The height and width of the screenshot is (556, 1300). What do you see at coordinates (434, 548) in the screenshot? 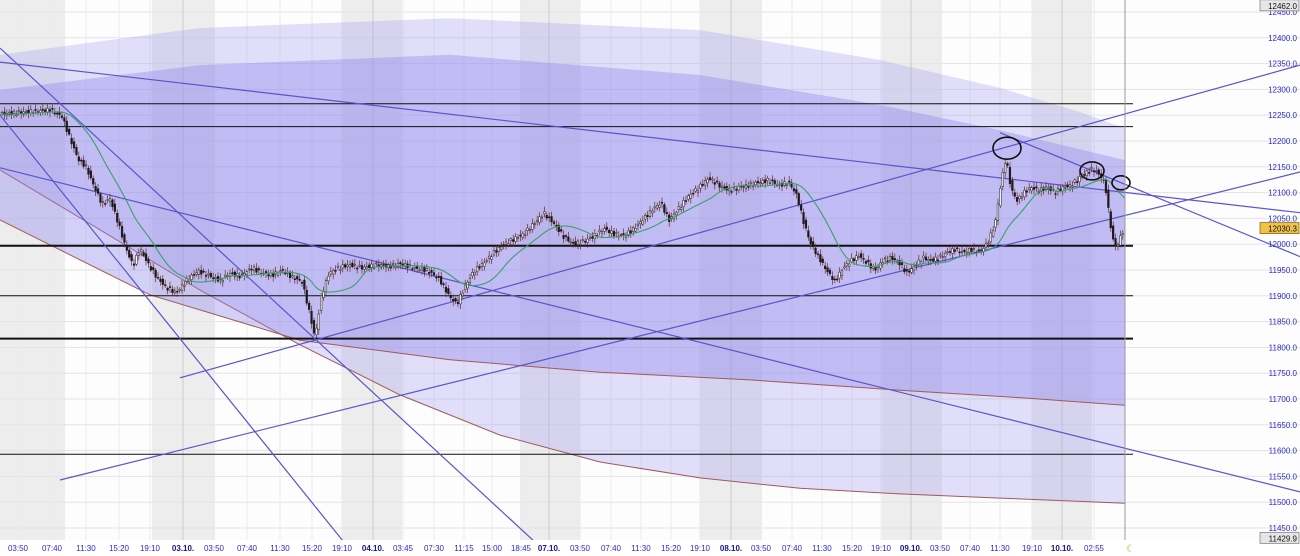
I see `time-label: 07:30` at bounding box center [434, 548].